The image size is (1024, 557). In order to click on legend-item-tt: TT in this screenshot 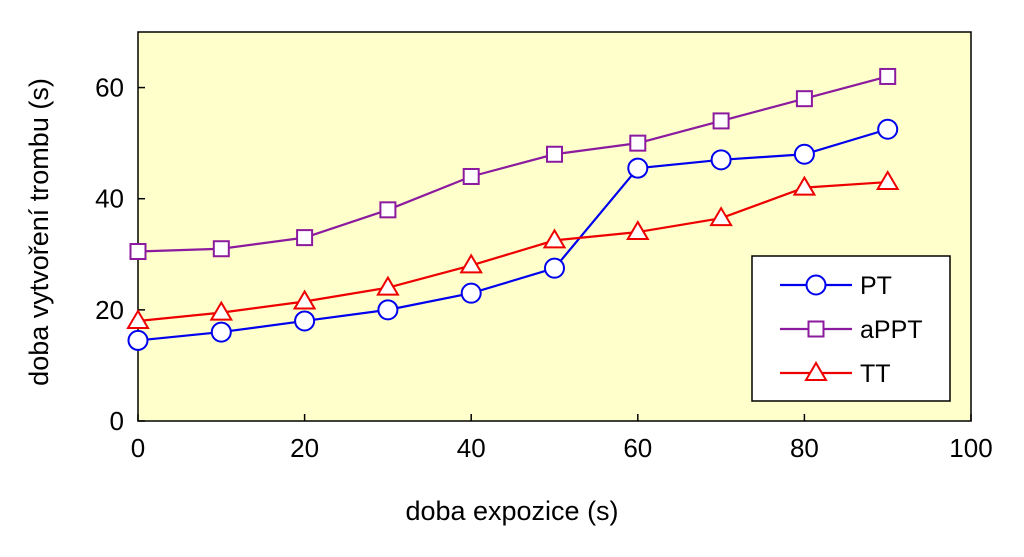, I will do `click(835, 374)`.